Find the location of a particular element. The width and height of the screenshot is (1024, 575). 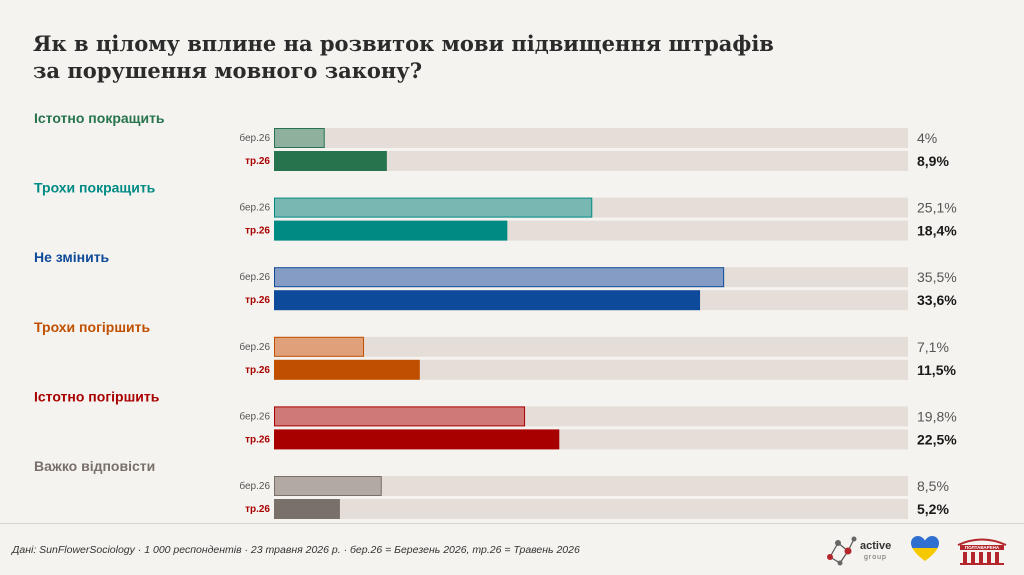

category-label: Трохи погіршить is located at coordinates (92, 327).